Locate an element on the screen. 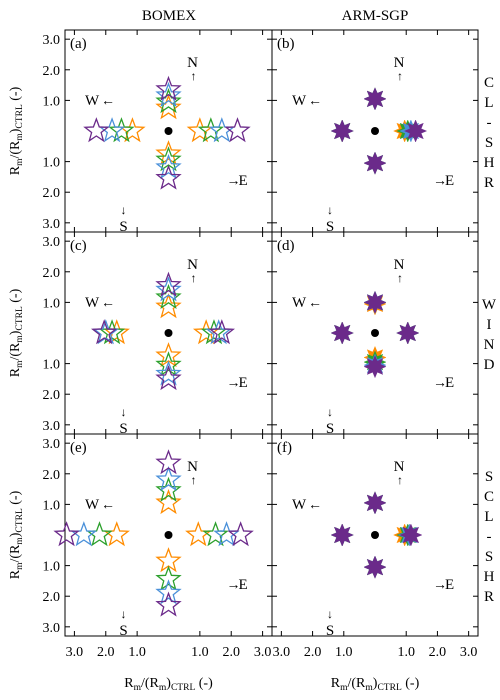 The height and width of the screenshot is (700, 500). column-title-arm-sgp: ARM-SGP is located at coordinates (375, 16).